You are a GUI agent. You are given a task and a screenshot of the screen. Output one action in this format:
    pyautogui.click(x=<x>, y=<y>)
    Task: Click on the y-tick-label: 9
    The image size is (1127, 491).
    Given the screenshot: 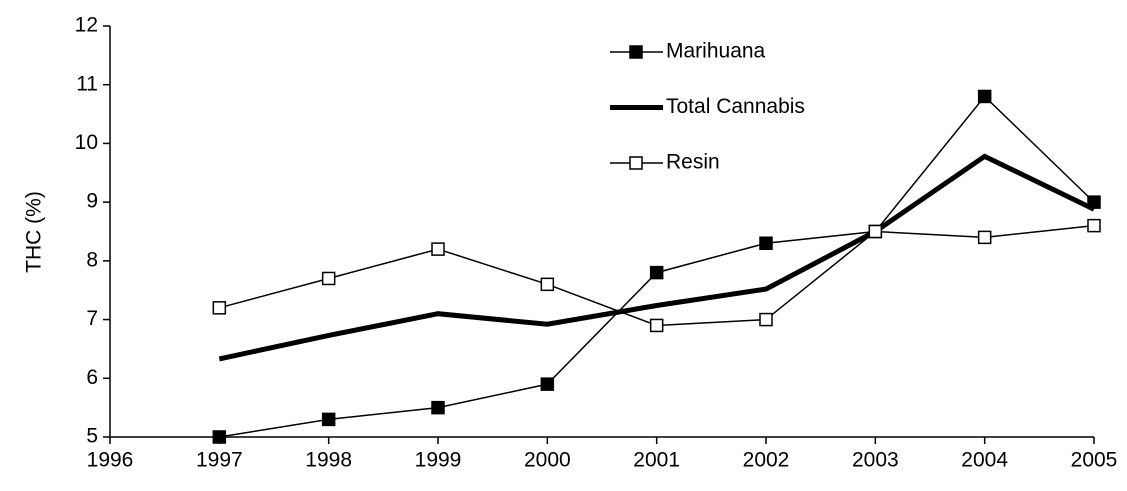 What is the action you would take?
    pyautogui.click(x=92, y=201)
    